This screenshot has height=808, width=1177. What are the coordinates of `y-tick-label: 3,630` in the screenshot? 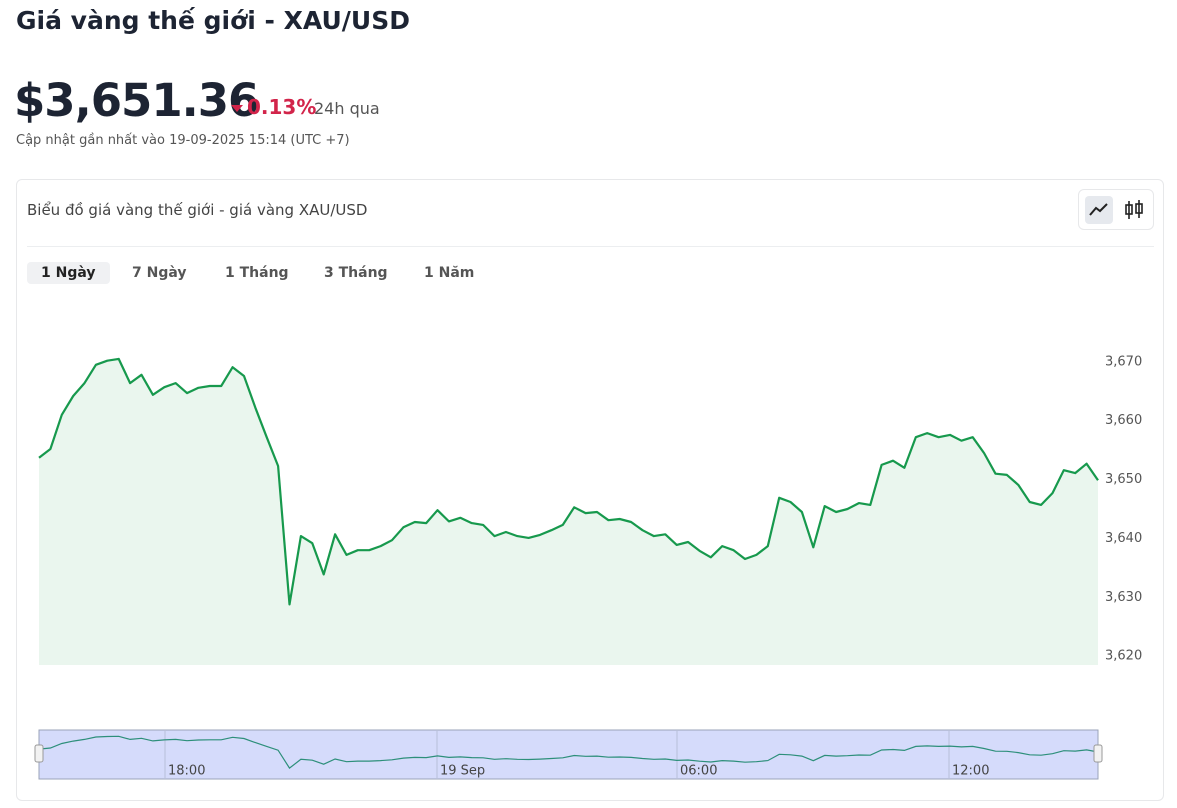 It's located at (1123, 597).